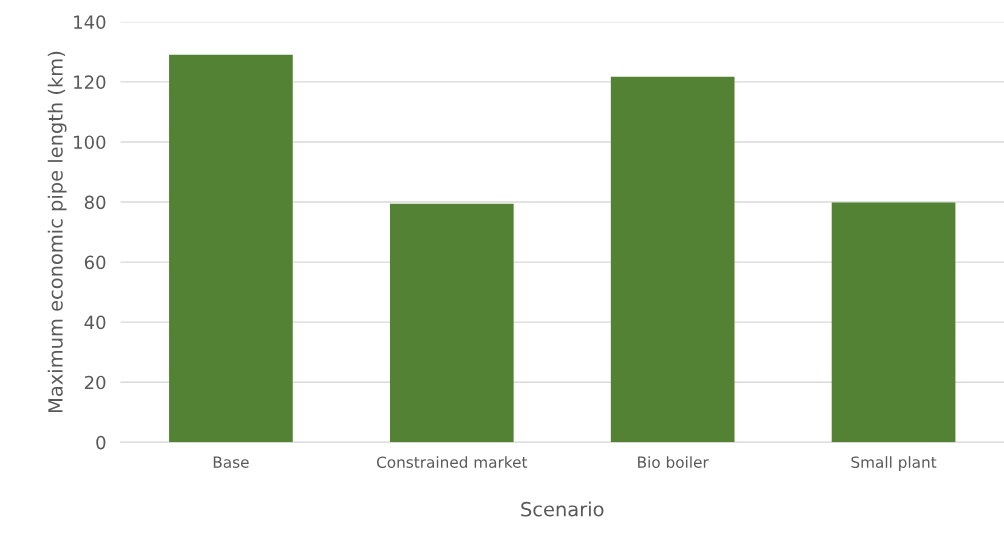  I want to click on x-tick-label: Bio boiler, so click(673, 462).